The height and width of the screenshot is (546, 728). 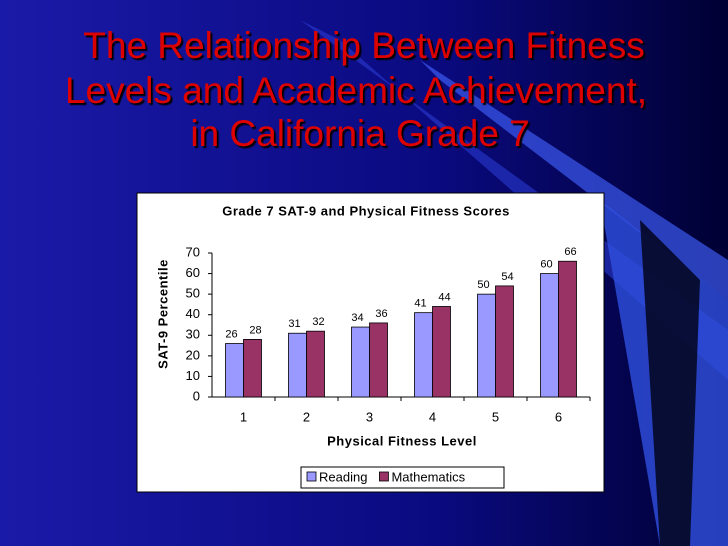 What do you see at coordinates (428, 476) in the screenshot?
I see `legend-label: Mathematics` at bounding box center [428, 476].